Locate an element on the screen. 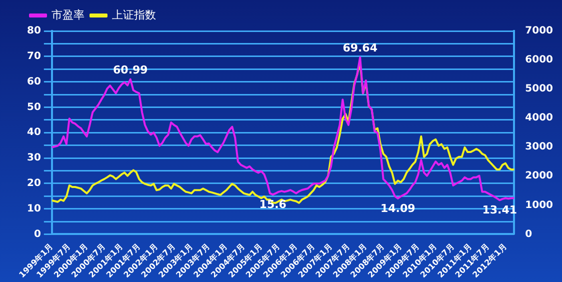 Image resolution: width=562 pixels, height=282 pixels. data-label: 14.09 is located at coordinates (398, 208).